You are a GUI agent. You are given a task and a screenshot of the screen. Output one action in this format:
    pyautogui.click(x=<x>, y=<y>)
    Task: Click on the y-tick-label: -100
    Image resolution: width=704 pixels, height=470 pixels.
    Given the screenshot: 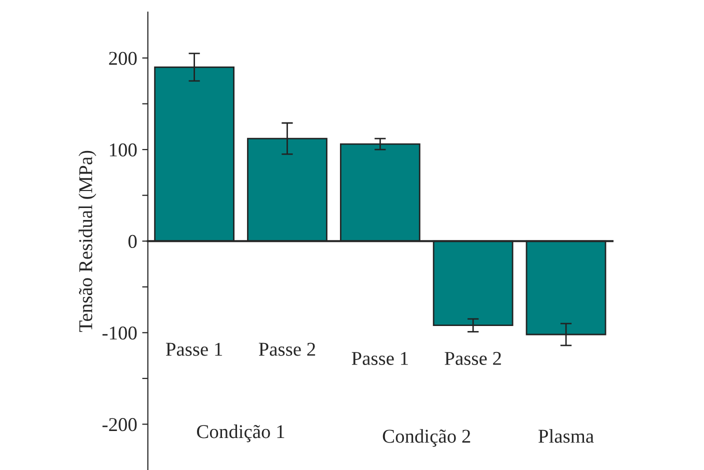 What is the action you would take?
    pyautogui.click(x=119, y=333)
    